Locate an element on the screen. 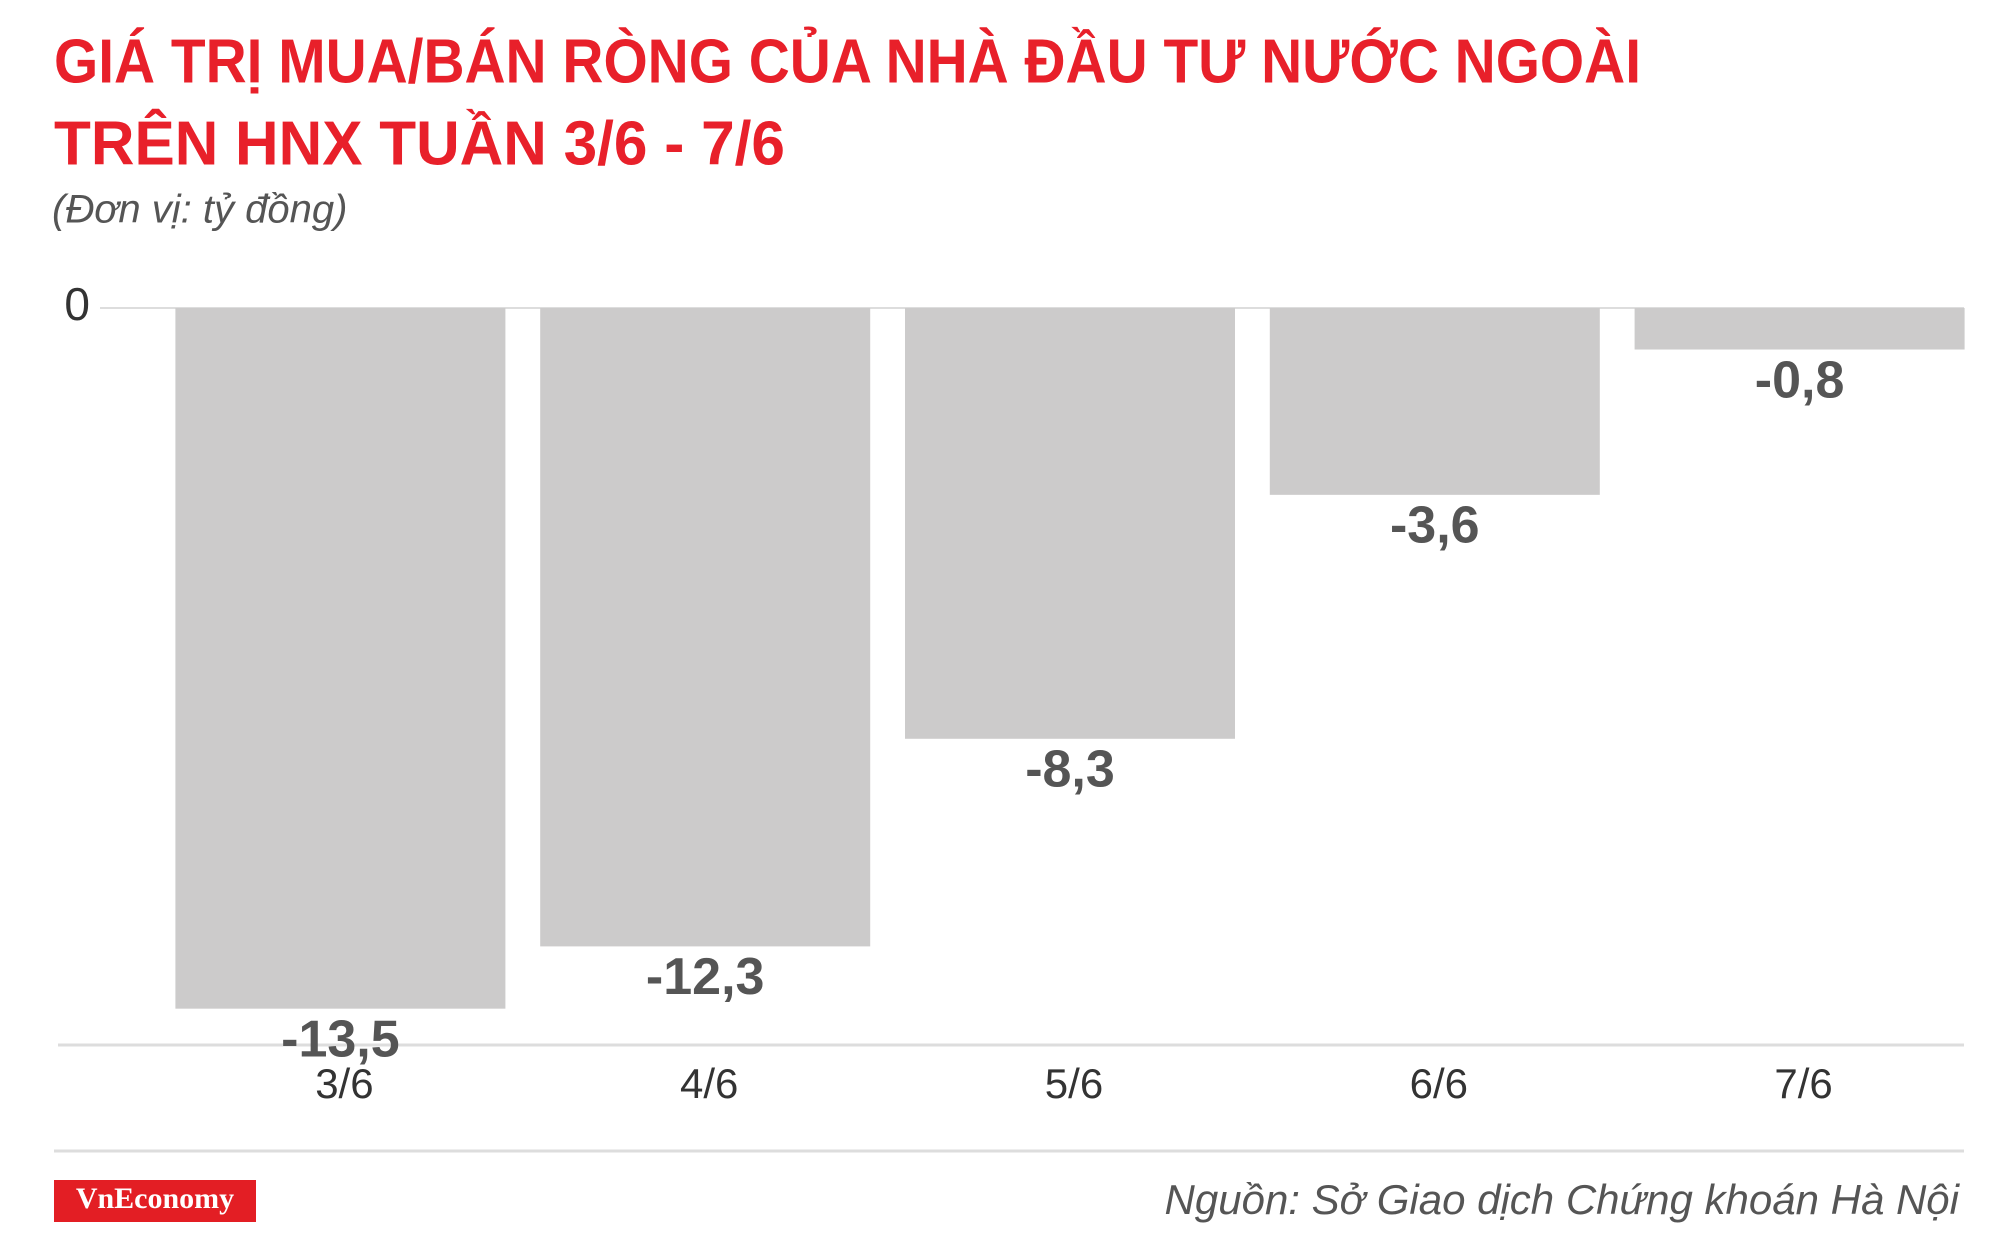 This screenshot has width=2000, height=1235. value-label: -0,8 is located at coordinates (1800, 380).